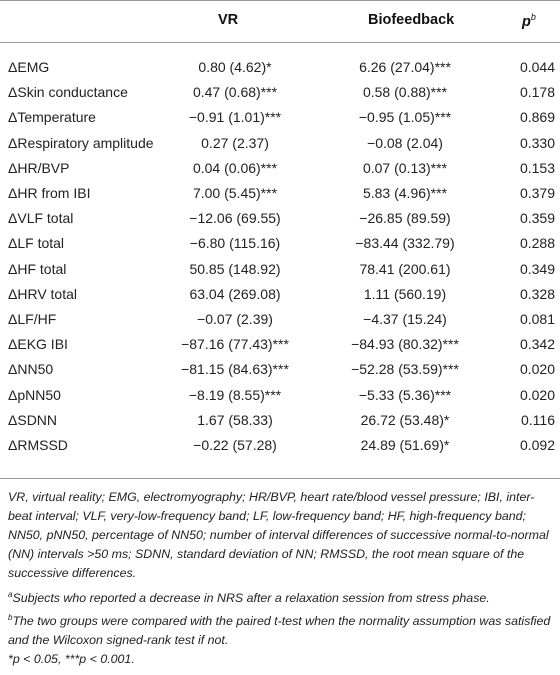  Describe the element at coordinates (280, 67) in the screenshot. I see `table-row: ΔEMG 0.80 (4.62)* 6.26 (27.04)*** 0.044` at that location.